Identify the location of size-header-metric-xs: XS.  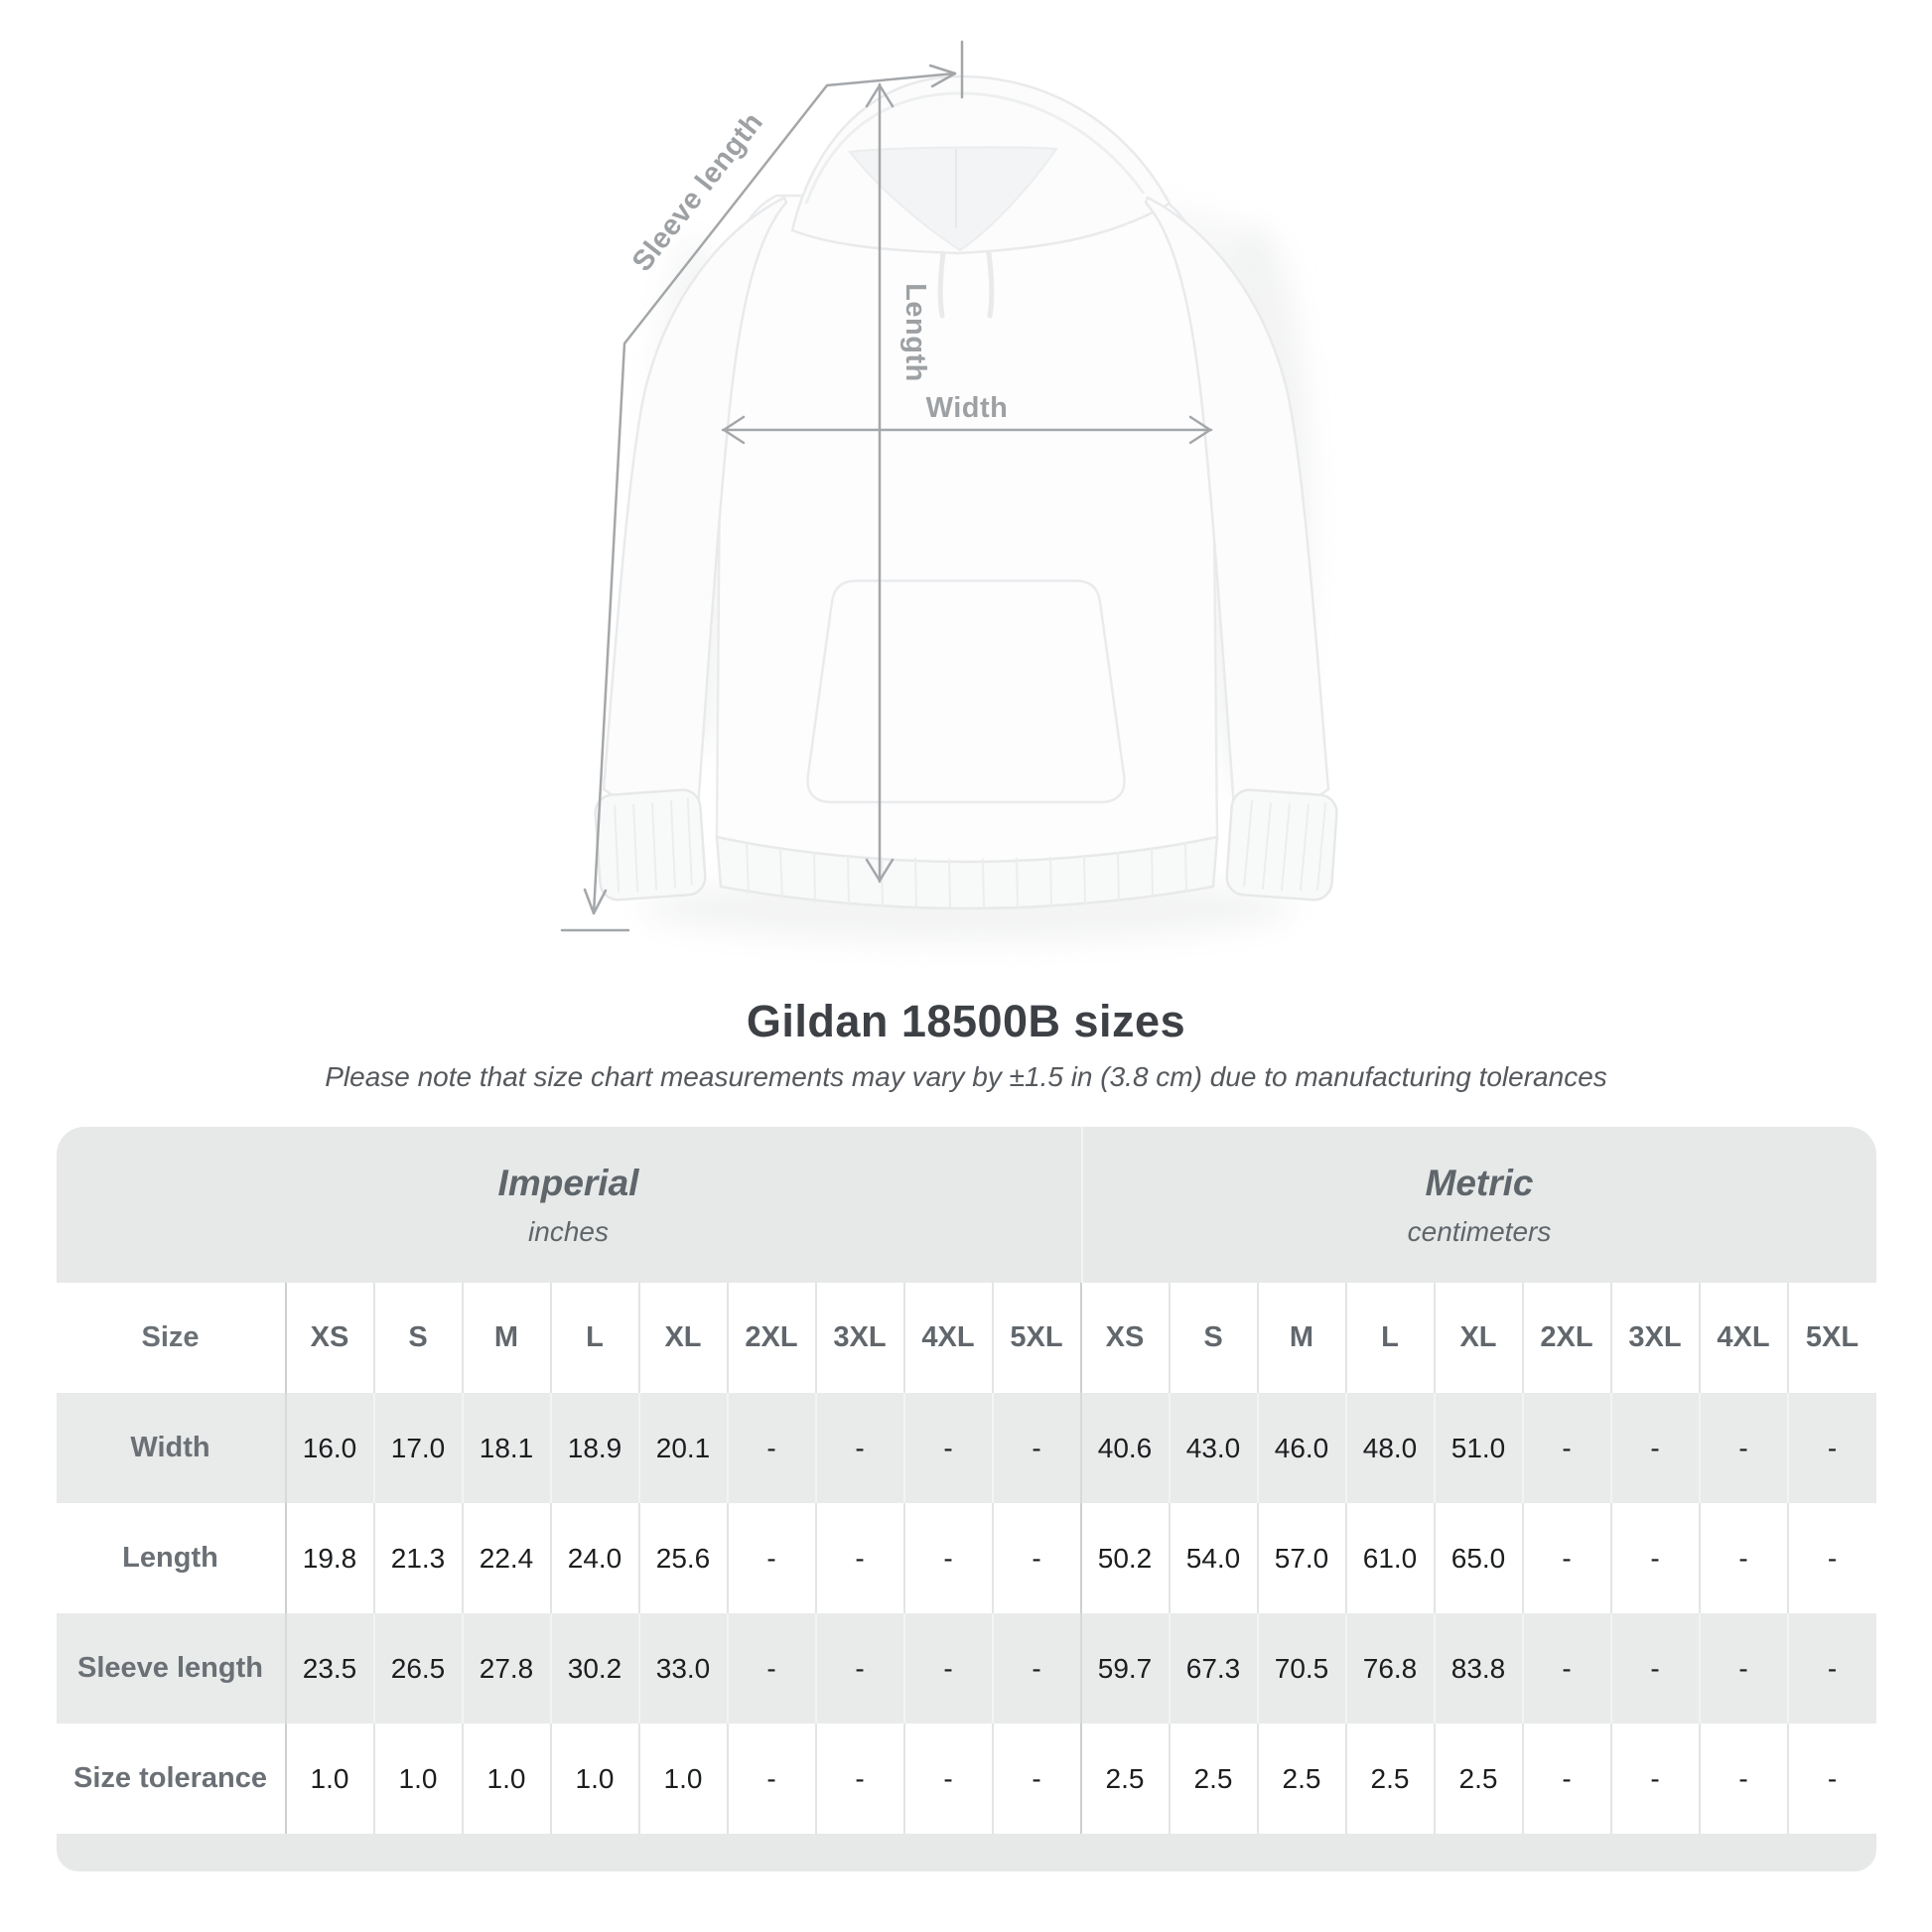
(1124, 1338).